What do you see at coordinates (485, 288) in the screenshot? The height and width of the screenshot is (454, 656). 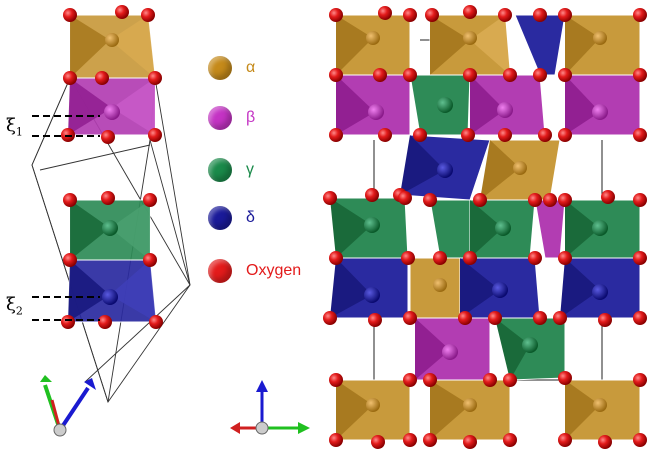 I see `delta-row` at bounding box center [485, 288].